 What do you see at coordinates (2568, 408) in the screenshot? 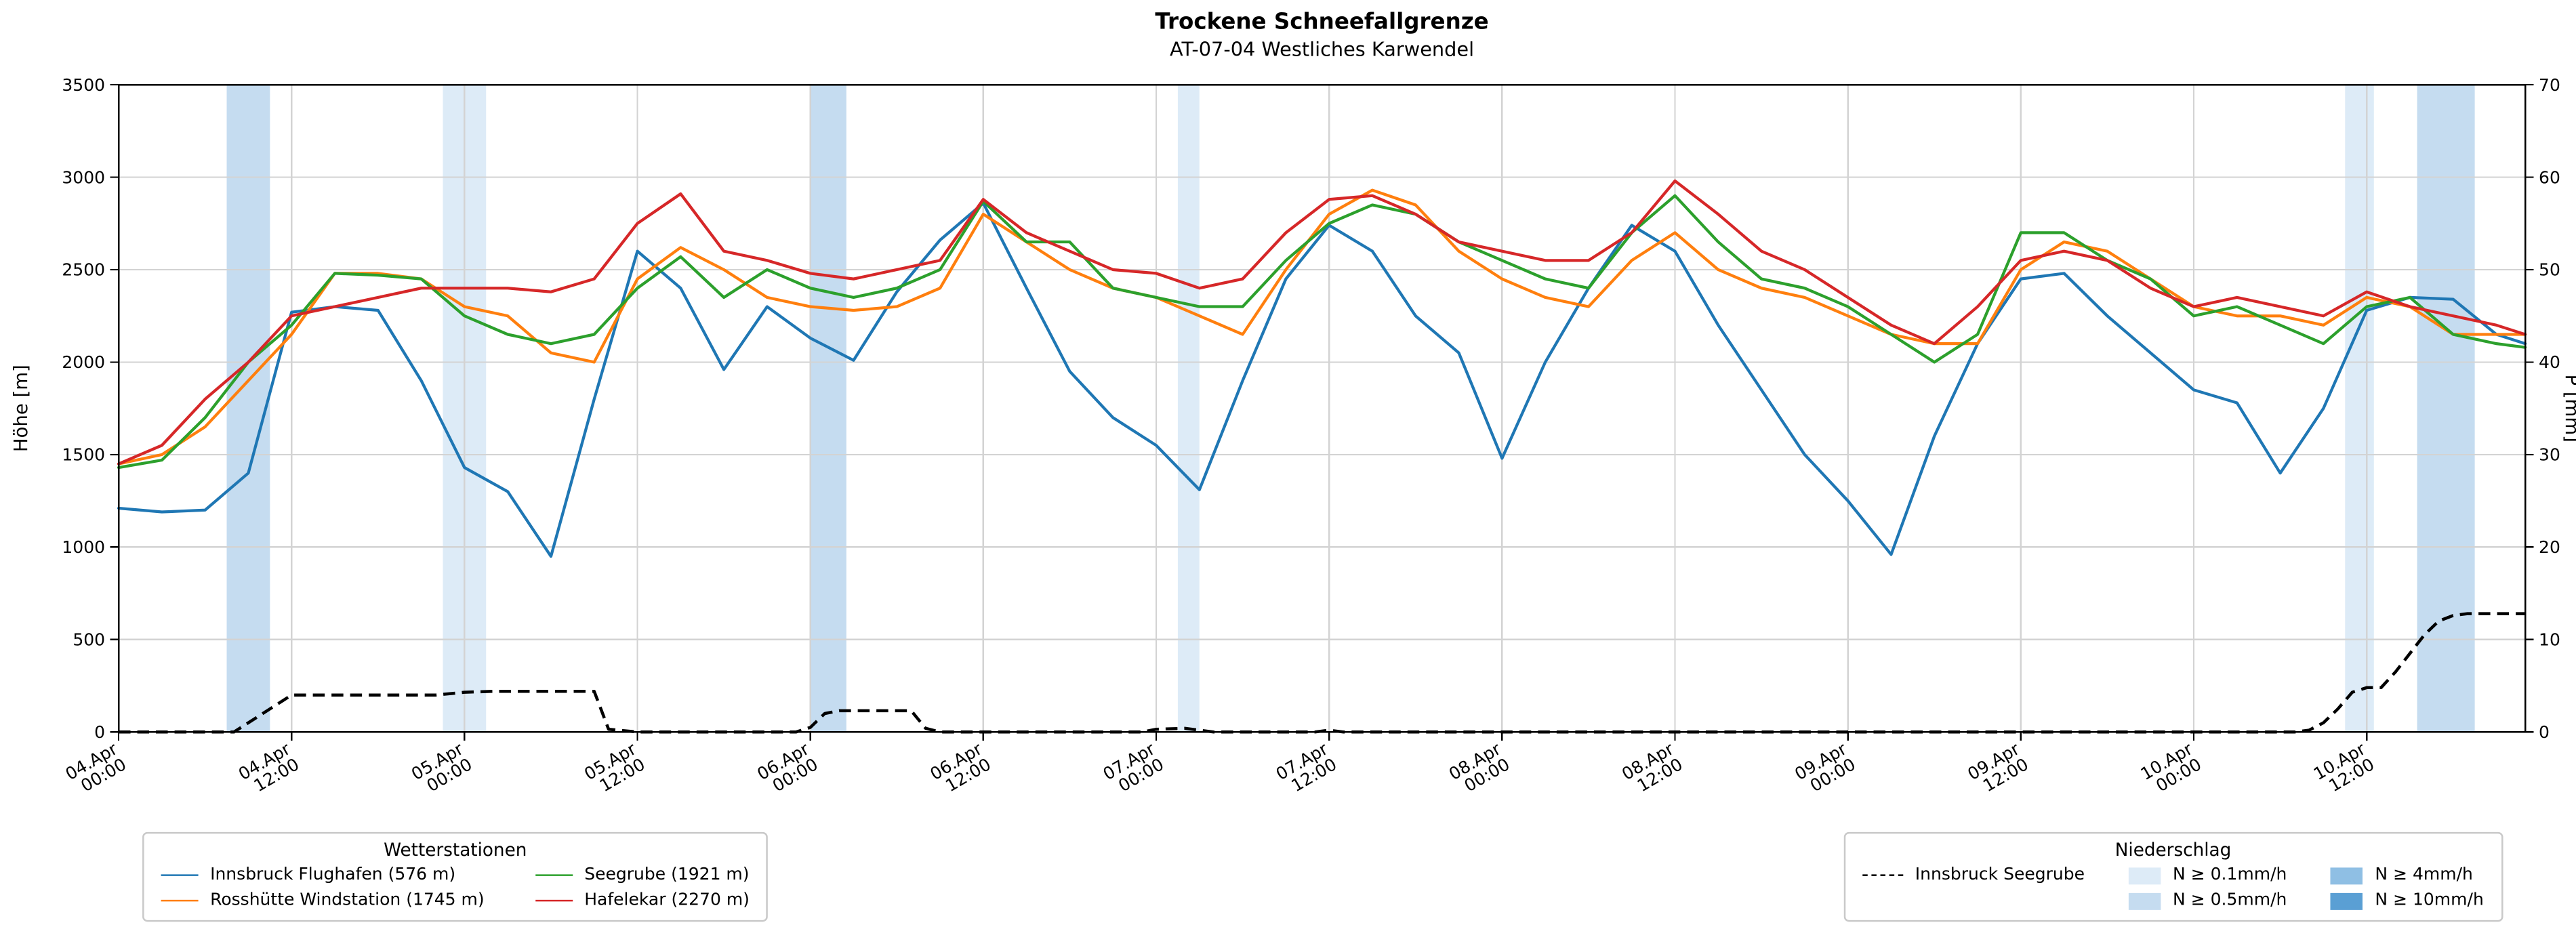
I see `y-axis-label-right: P [mm]` at bounding box center [2568, 408].